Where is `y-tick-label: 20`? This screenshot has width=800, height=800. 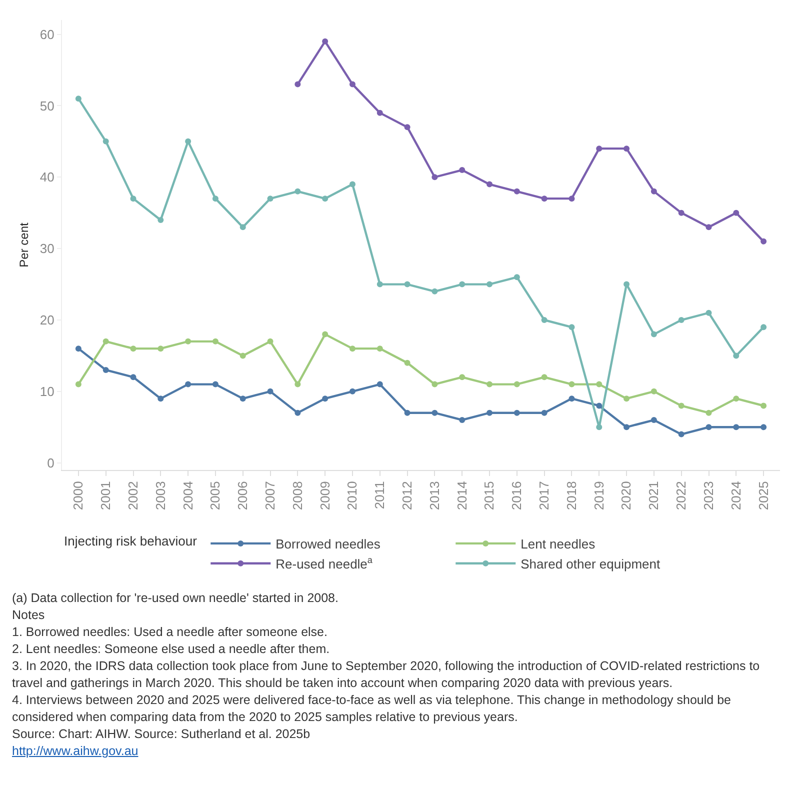
y-tick-label: 20 is located at coordinates (47, 320).